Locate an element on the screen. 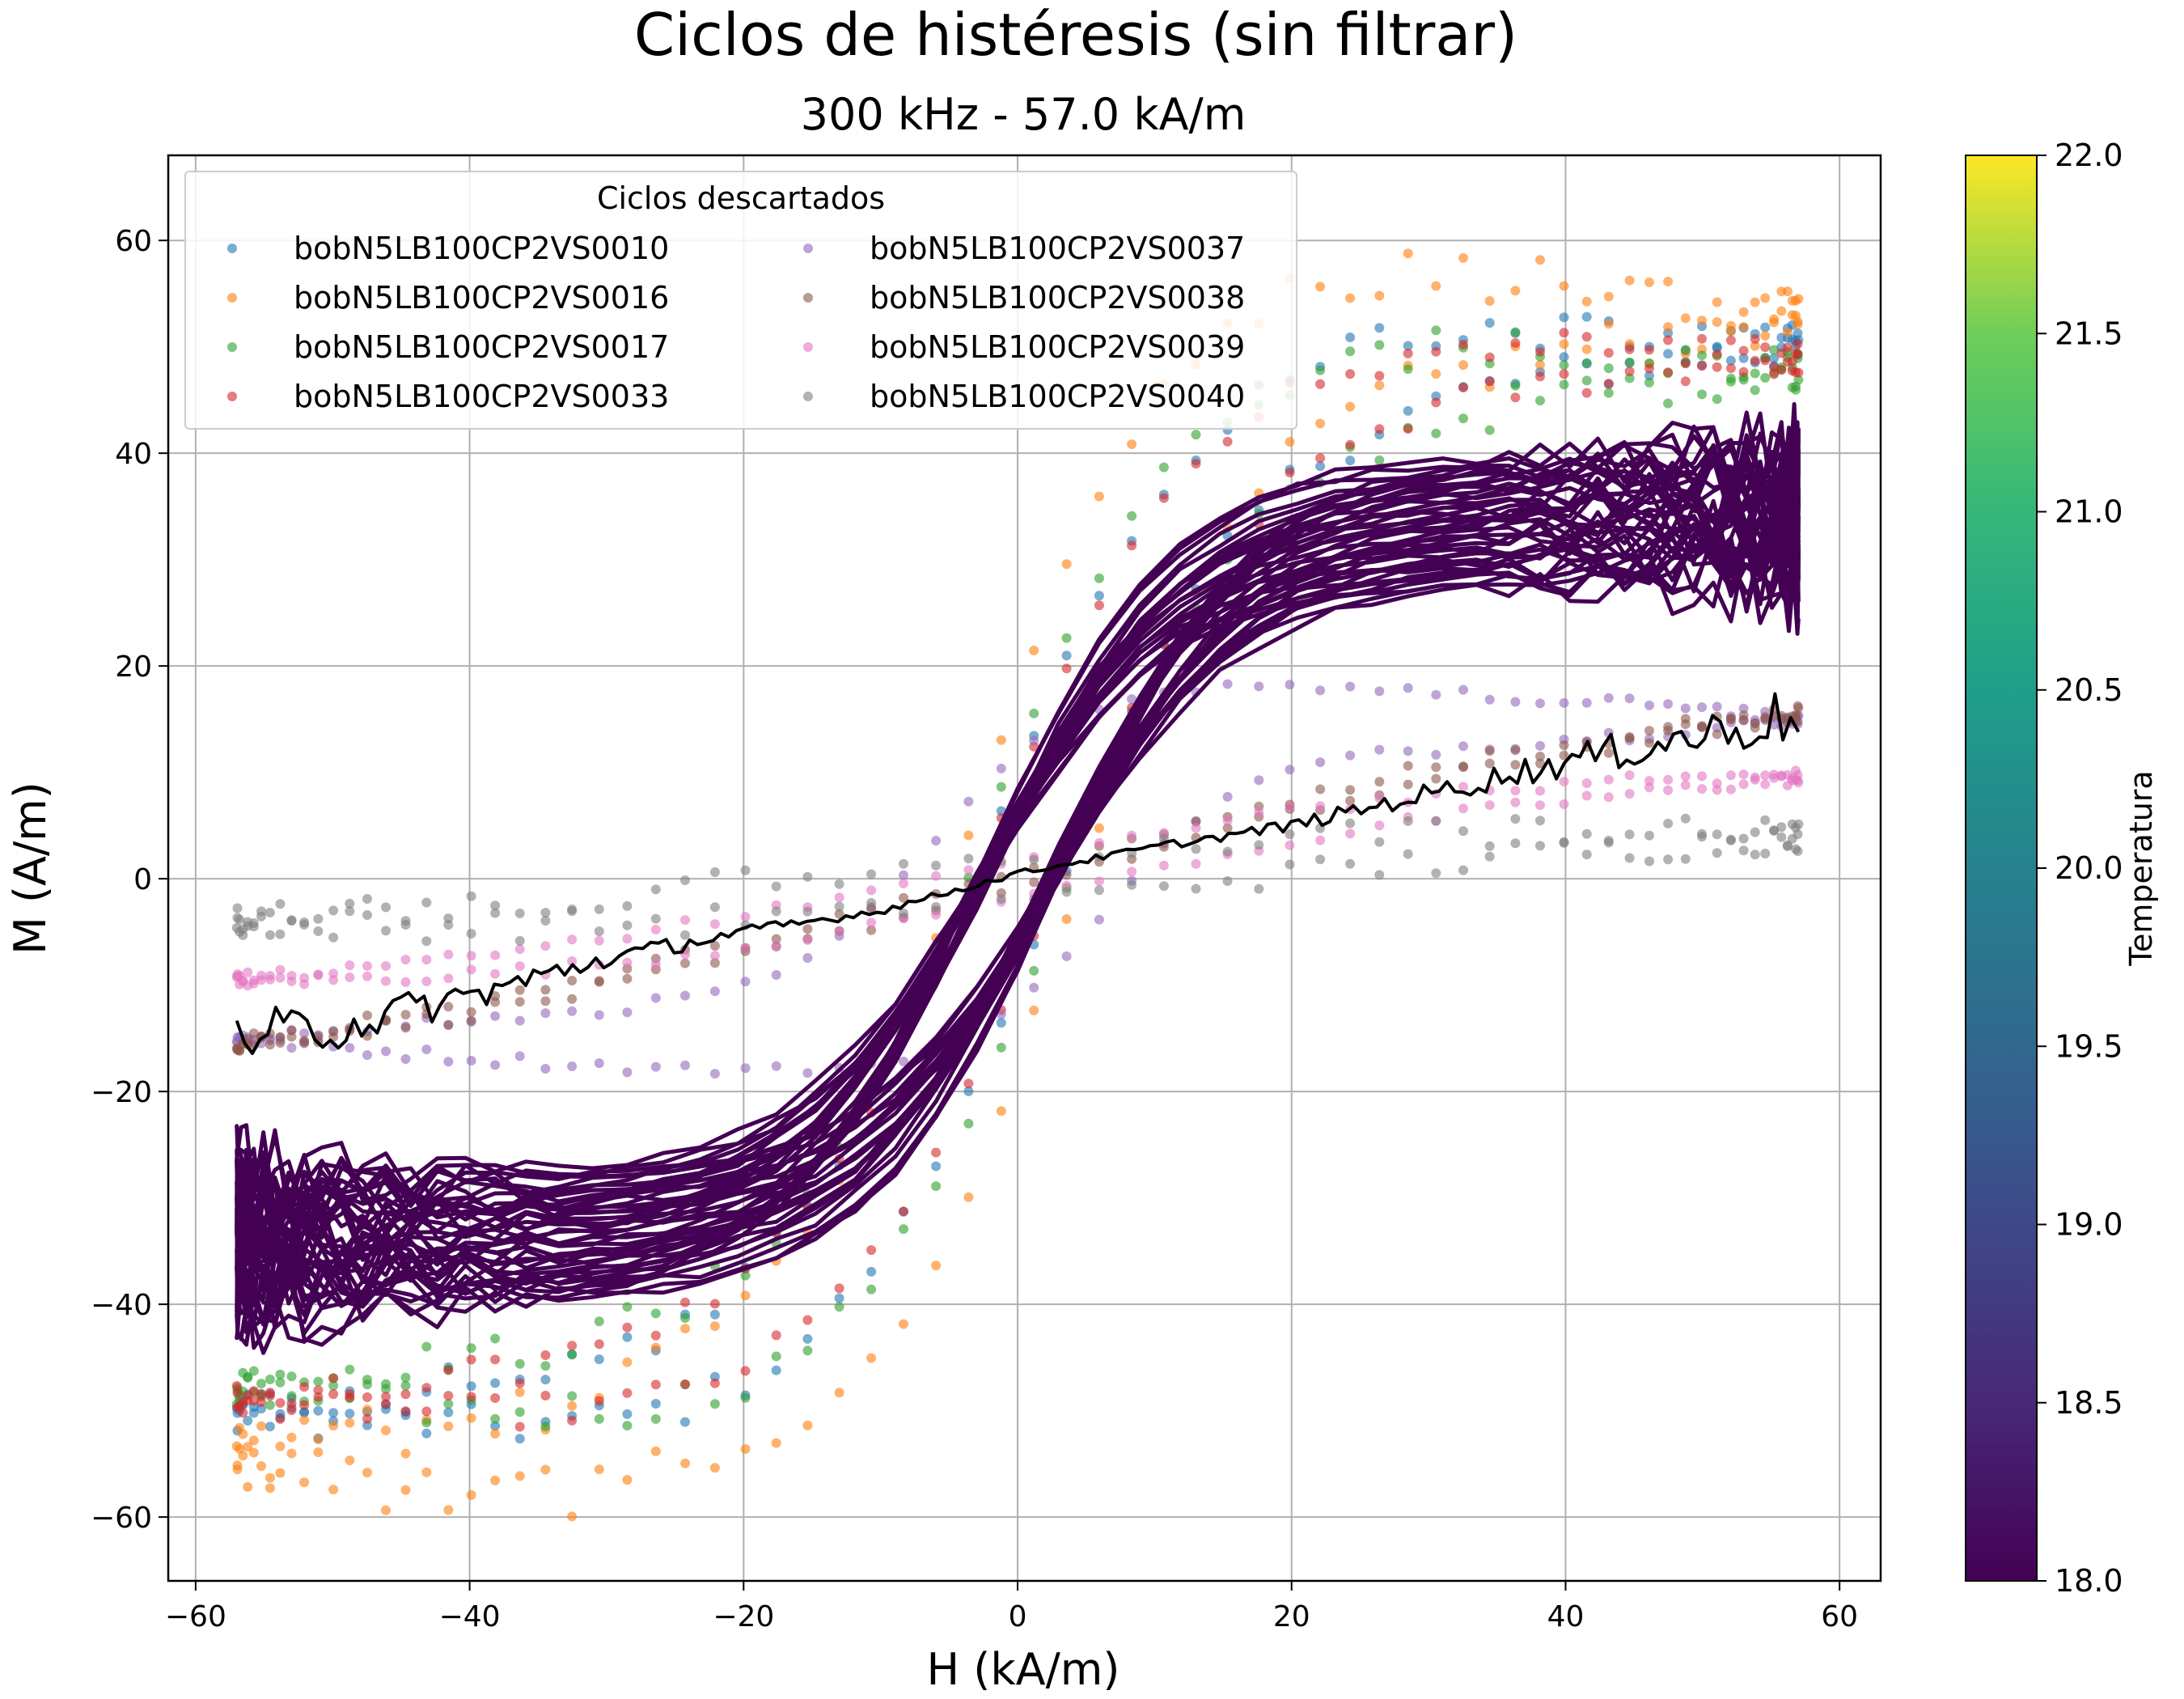 The width and height of the screenshot is (2184, 1699). legend-label: bobN5LB100CP2VS0016 is located at coordinates (482, 298).